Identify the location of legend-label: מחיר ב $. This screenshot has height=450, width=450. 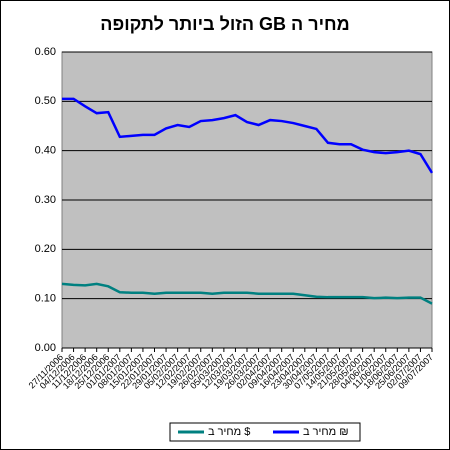
(229, 432).